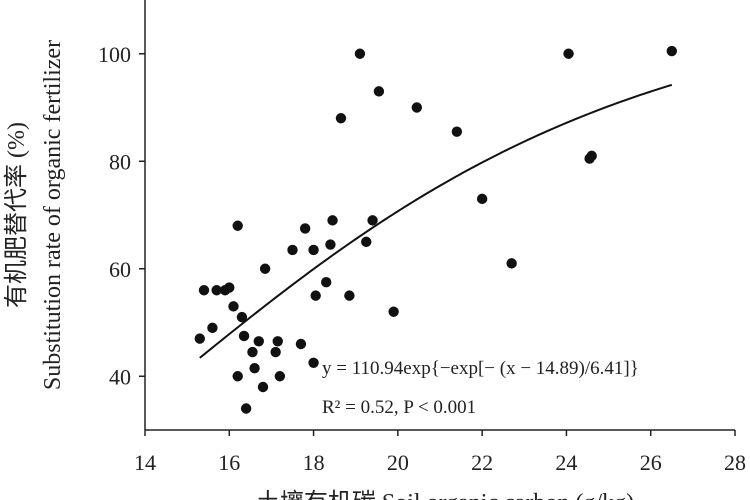 Image resolution: width=750 pixels, height=500 pixels. Describe the element at coordinates (145, 462) in the screenshot. I see `x-tick-label: 14` at that location.